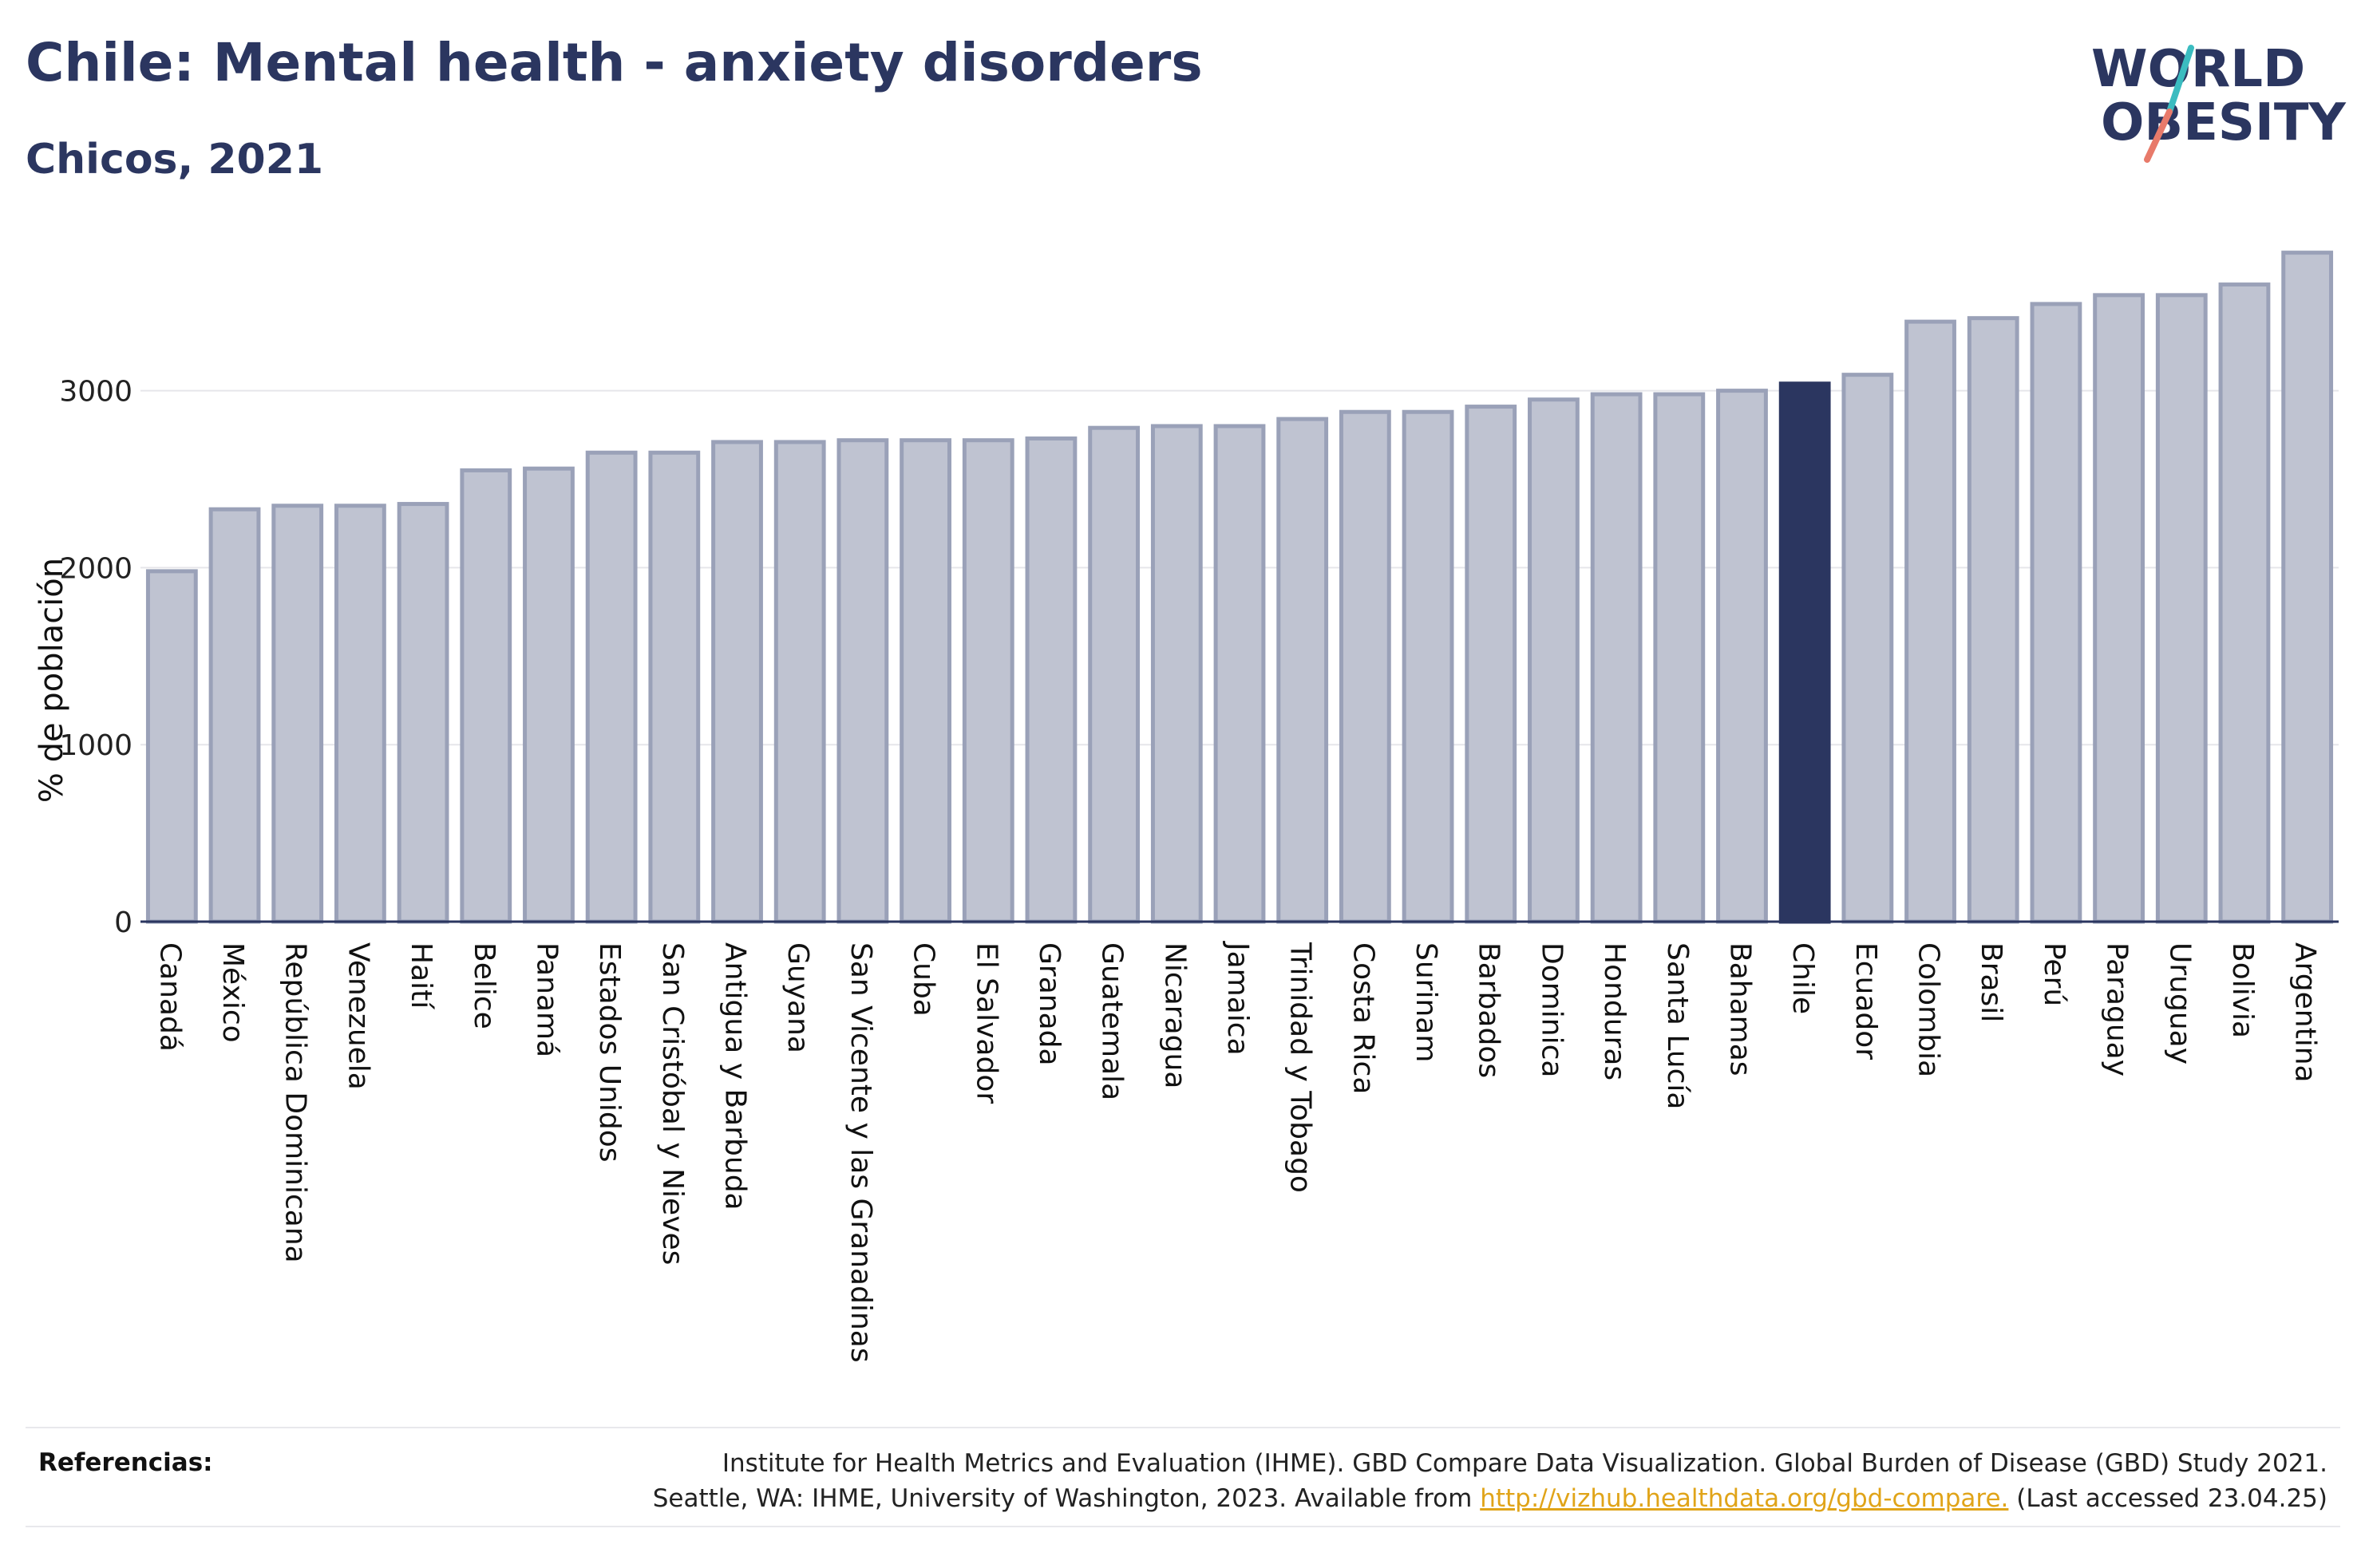 The height and width of the screenshot is (1568, 2361). Describe the element at coordinates (169, 997) in the screenshot. I see `x-tick-label: Canadá` at that location.